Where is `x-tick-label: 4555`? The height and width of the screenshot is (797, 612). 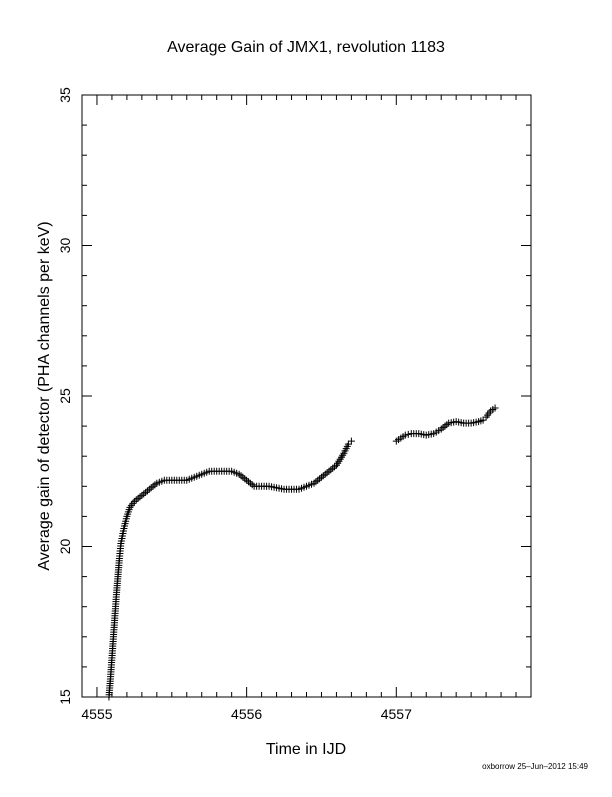
x-tick-label: 4555 is located at coordinates (96, 714).